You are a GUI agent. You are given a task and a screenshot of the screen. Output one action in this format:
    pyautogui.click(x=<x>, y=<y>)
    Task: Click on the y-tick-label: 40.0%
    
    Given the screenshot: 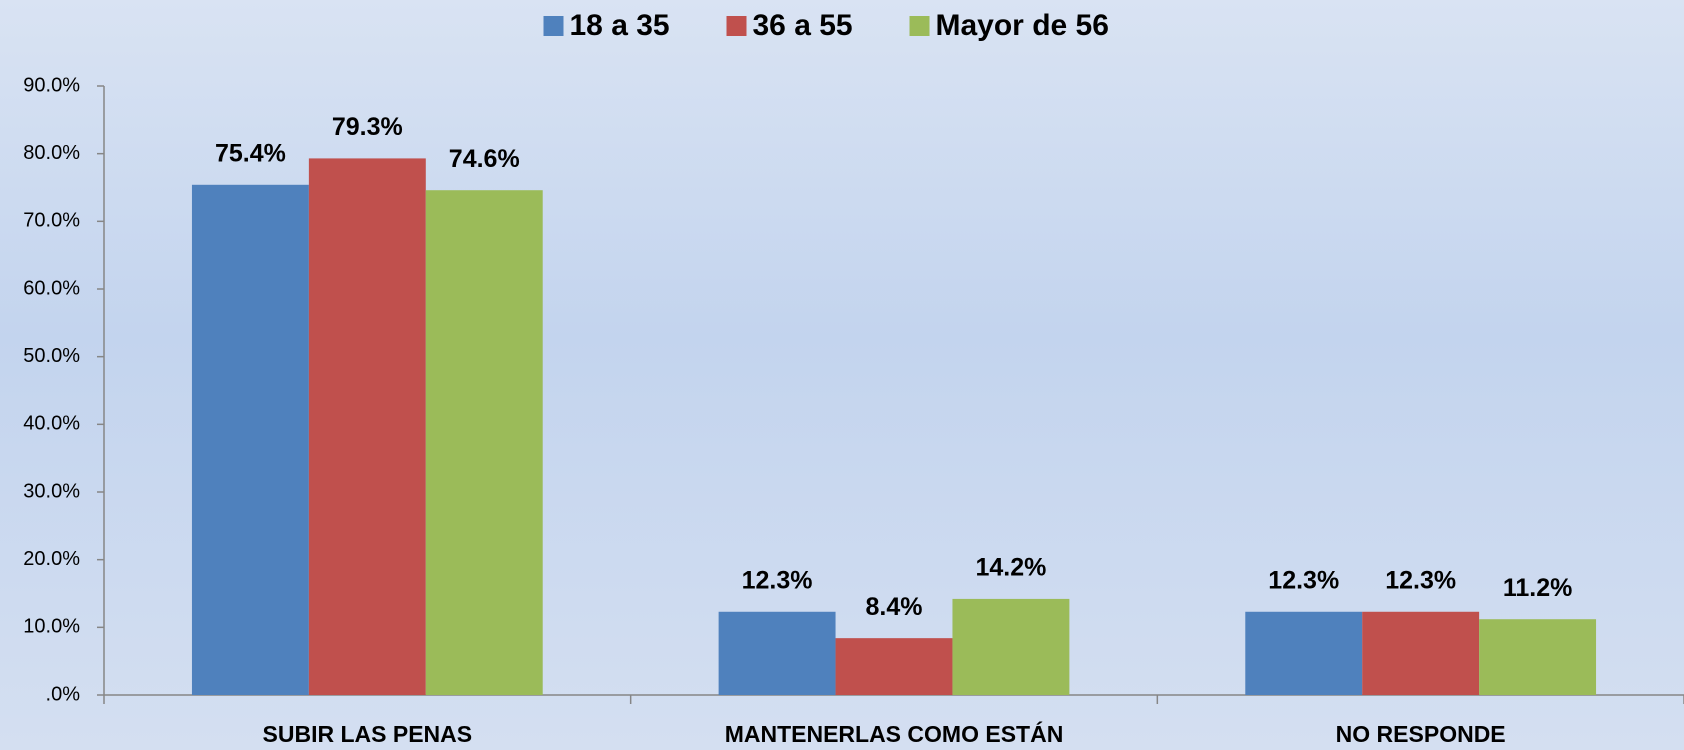 What is the action you would take?
    pyautogui.click(x=51, y=424)
    